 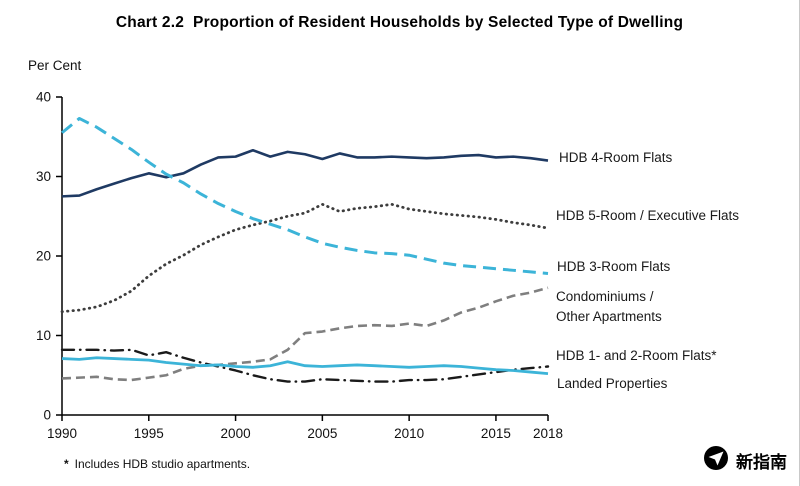 I want to click on series-label-hdb-3-room: HDB 3-Room Flats, so click(x=614, y=266).